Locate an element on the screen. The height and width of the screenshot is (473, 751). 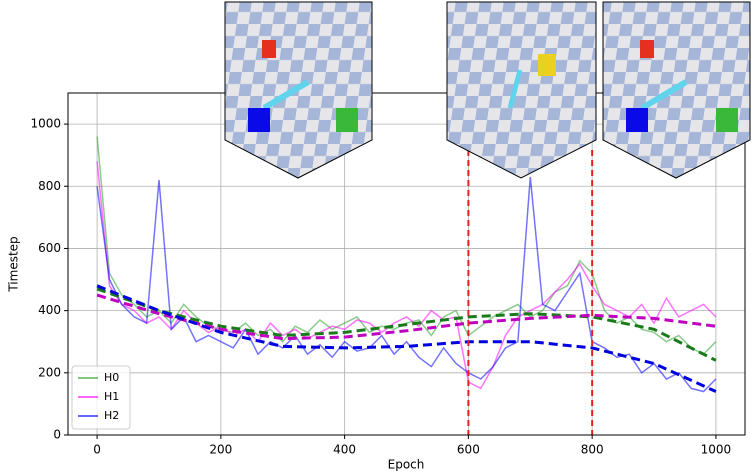
legend-label: H1 is located at coordinates (111, 396).